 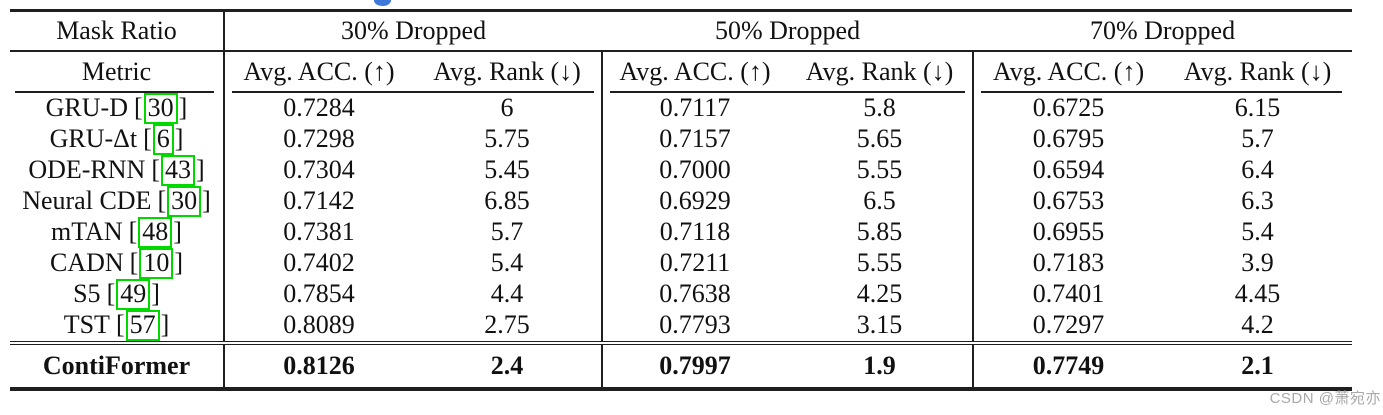 What do you see at coordinates (508, 170) in the screenshot?
I see `rank-cell-30: 5.45` at bounding box center [508, 170].